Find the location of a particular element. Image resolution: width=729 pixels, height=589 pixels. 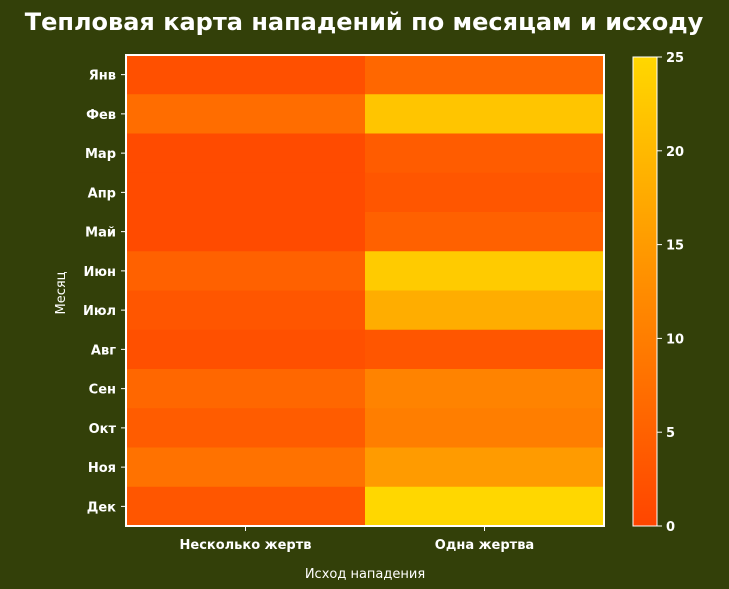

colorbar is located at coordinates (645, 291).